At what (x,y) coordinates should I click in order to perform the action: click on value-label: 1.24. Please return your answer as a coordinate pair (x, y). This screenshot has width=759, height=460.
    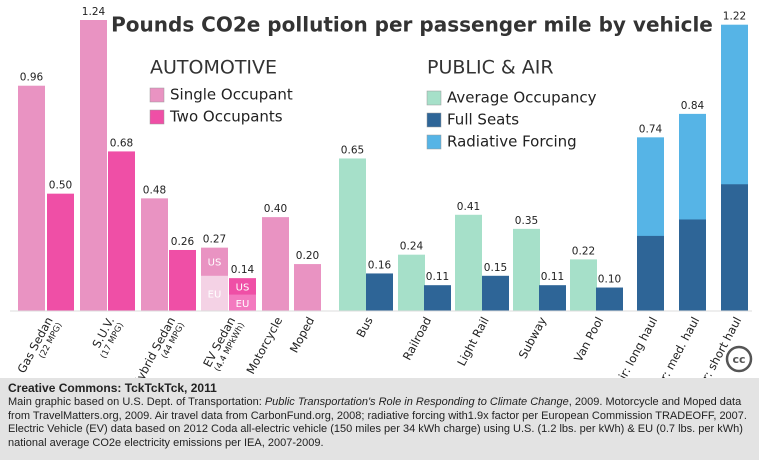
    Looking at the image, I should click on (94, 12).